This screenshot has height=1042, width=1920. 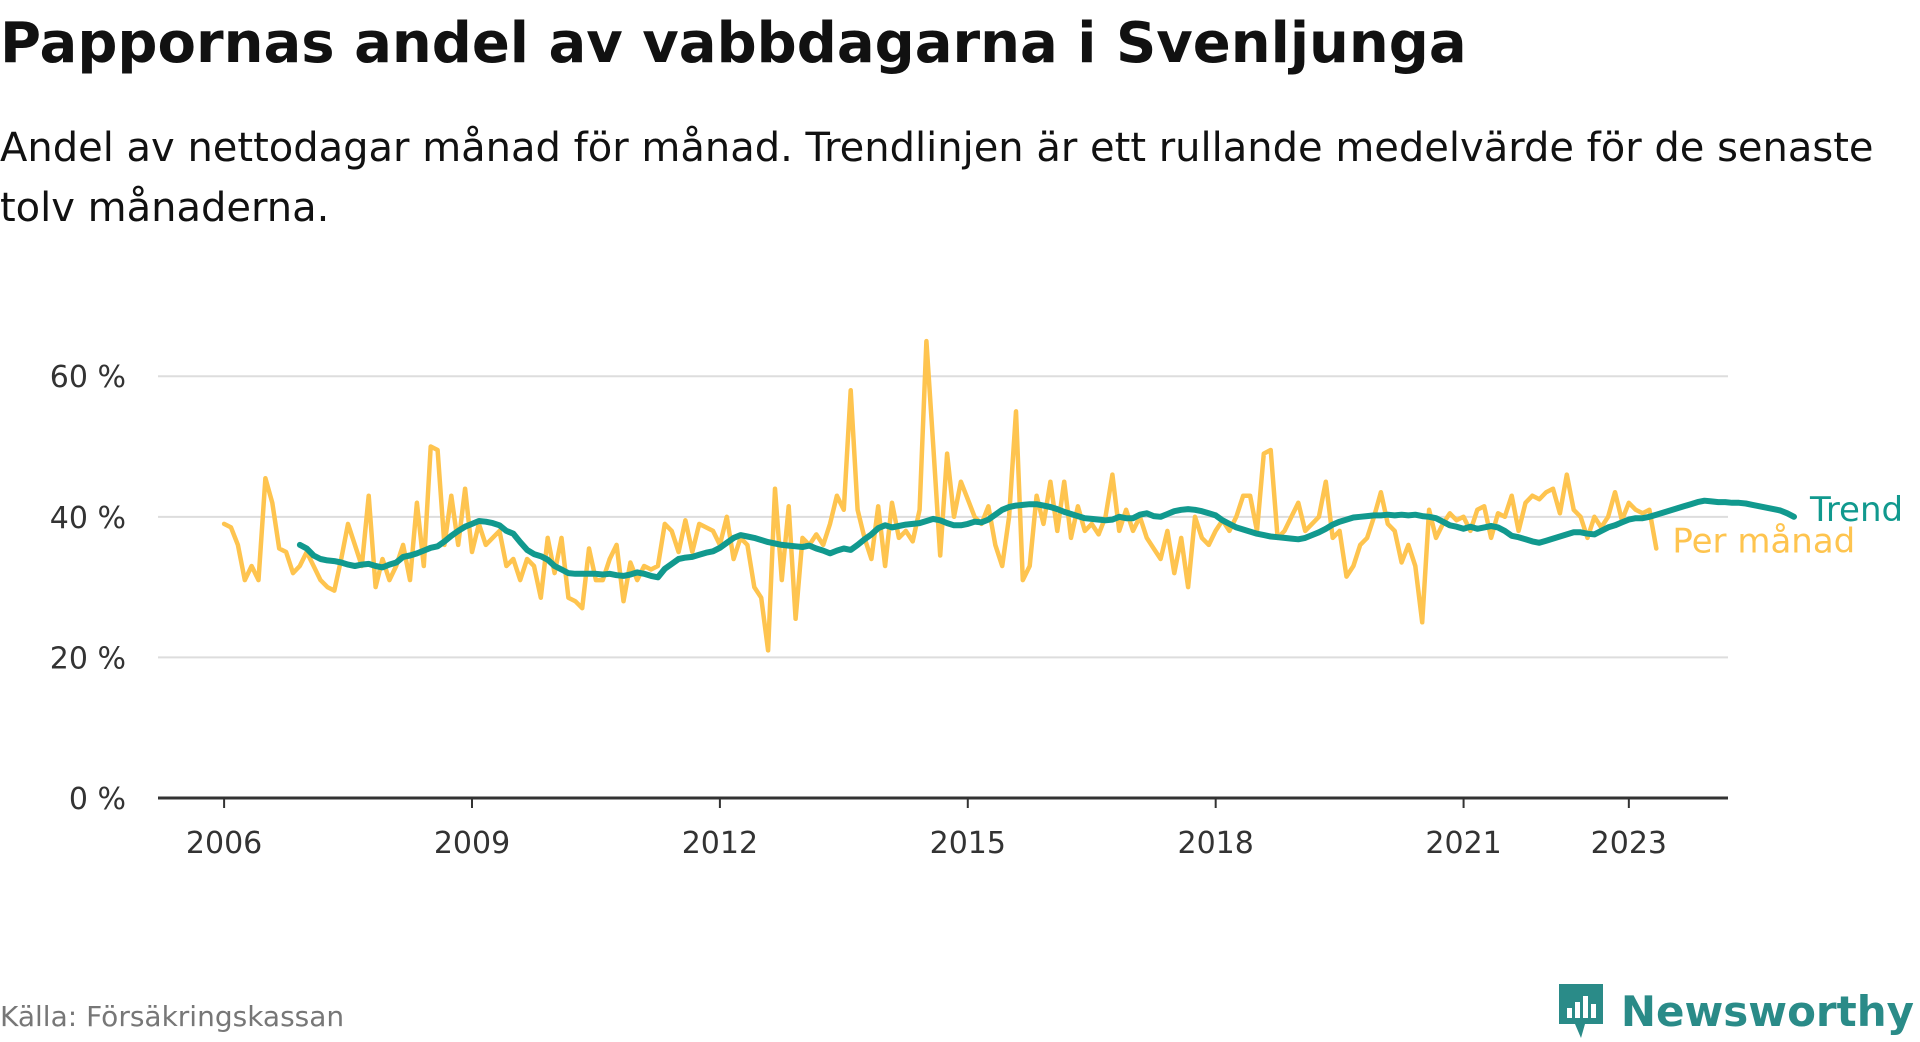 What do you see at coordinates (97, 799) in the screenshot?
I see `y-tick-label: 0 %` at bounding box center [97, 799].